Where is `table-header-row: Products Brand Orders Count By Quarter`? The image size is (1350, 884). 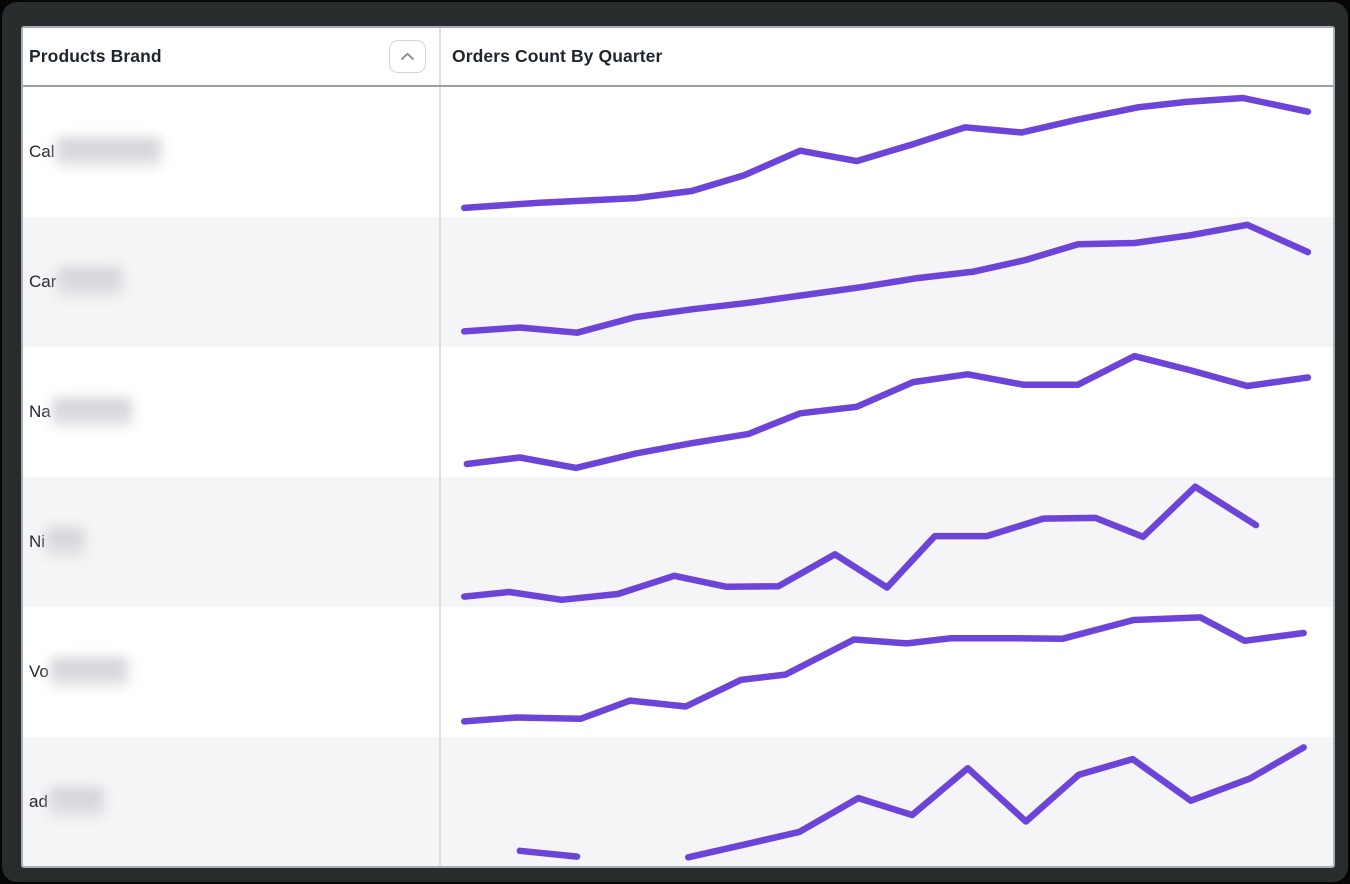
table-header-row: Products Brand Orders Count By Quarter is located at coordinates (678, 57).